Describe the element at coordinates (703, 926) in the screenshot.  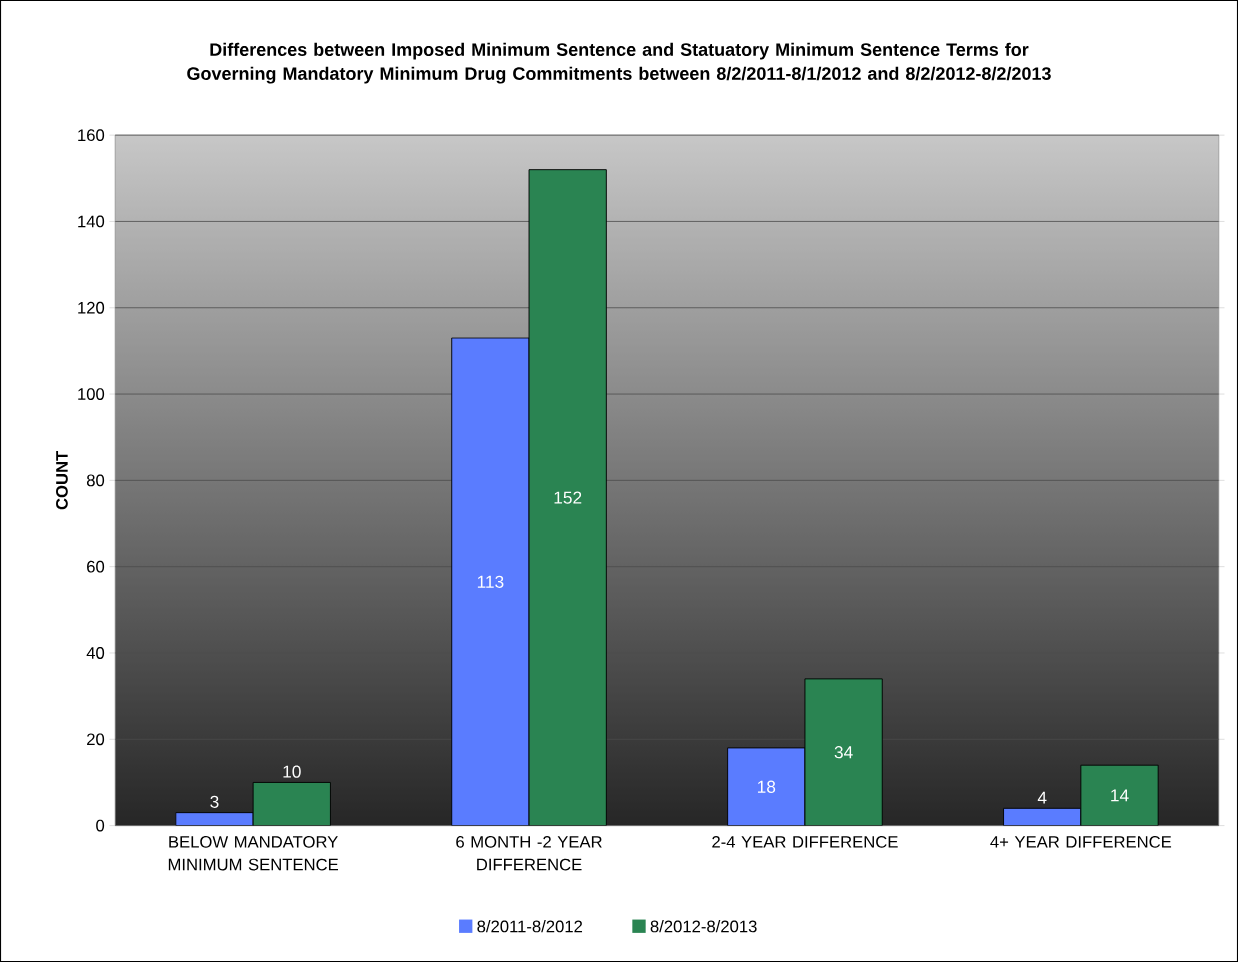
I see `legend-label: 8/2012-8/2013` at that location.